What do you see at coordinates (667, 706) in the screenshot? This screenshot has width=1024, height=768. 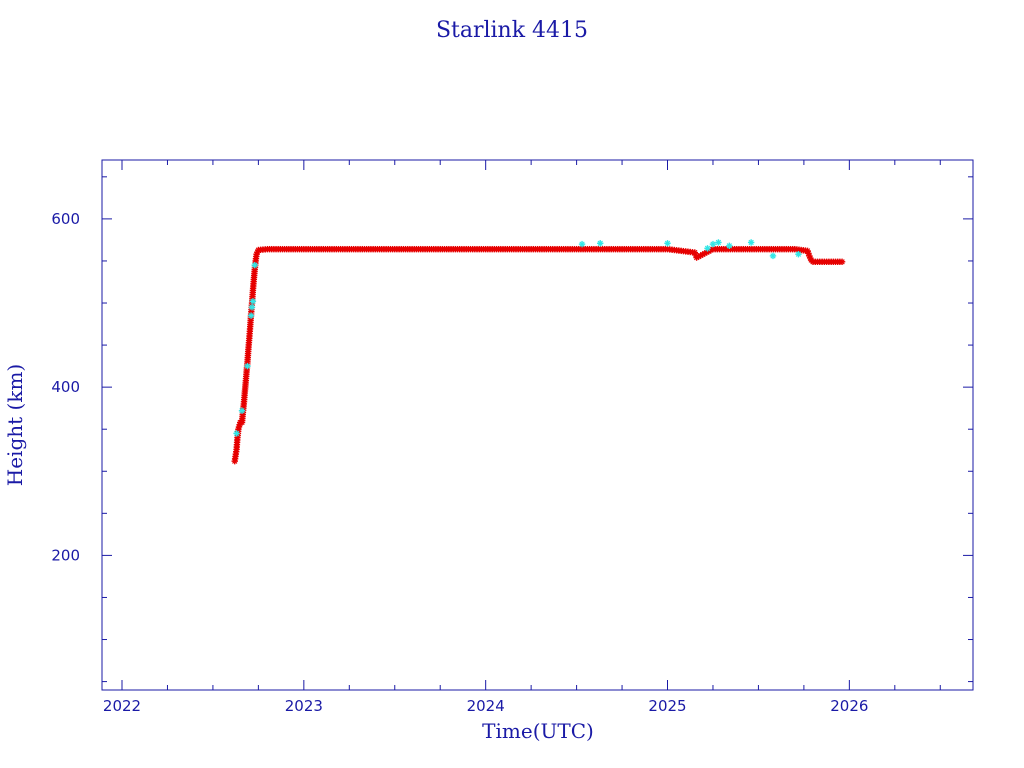 I see `x-tick-label: 2025` at bounding box center [667, 706].